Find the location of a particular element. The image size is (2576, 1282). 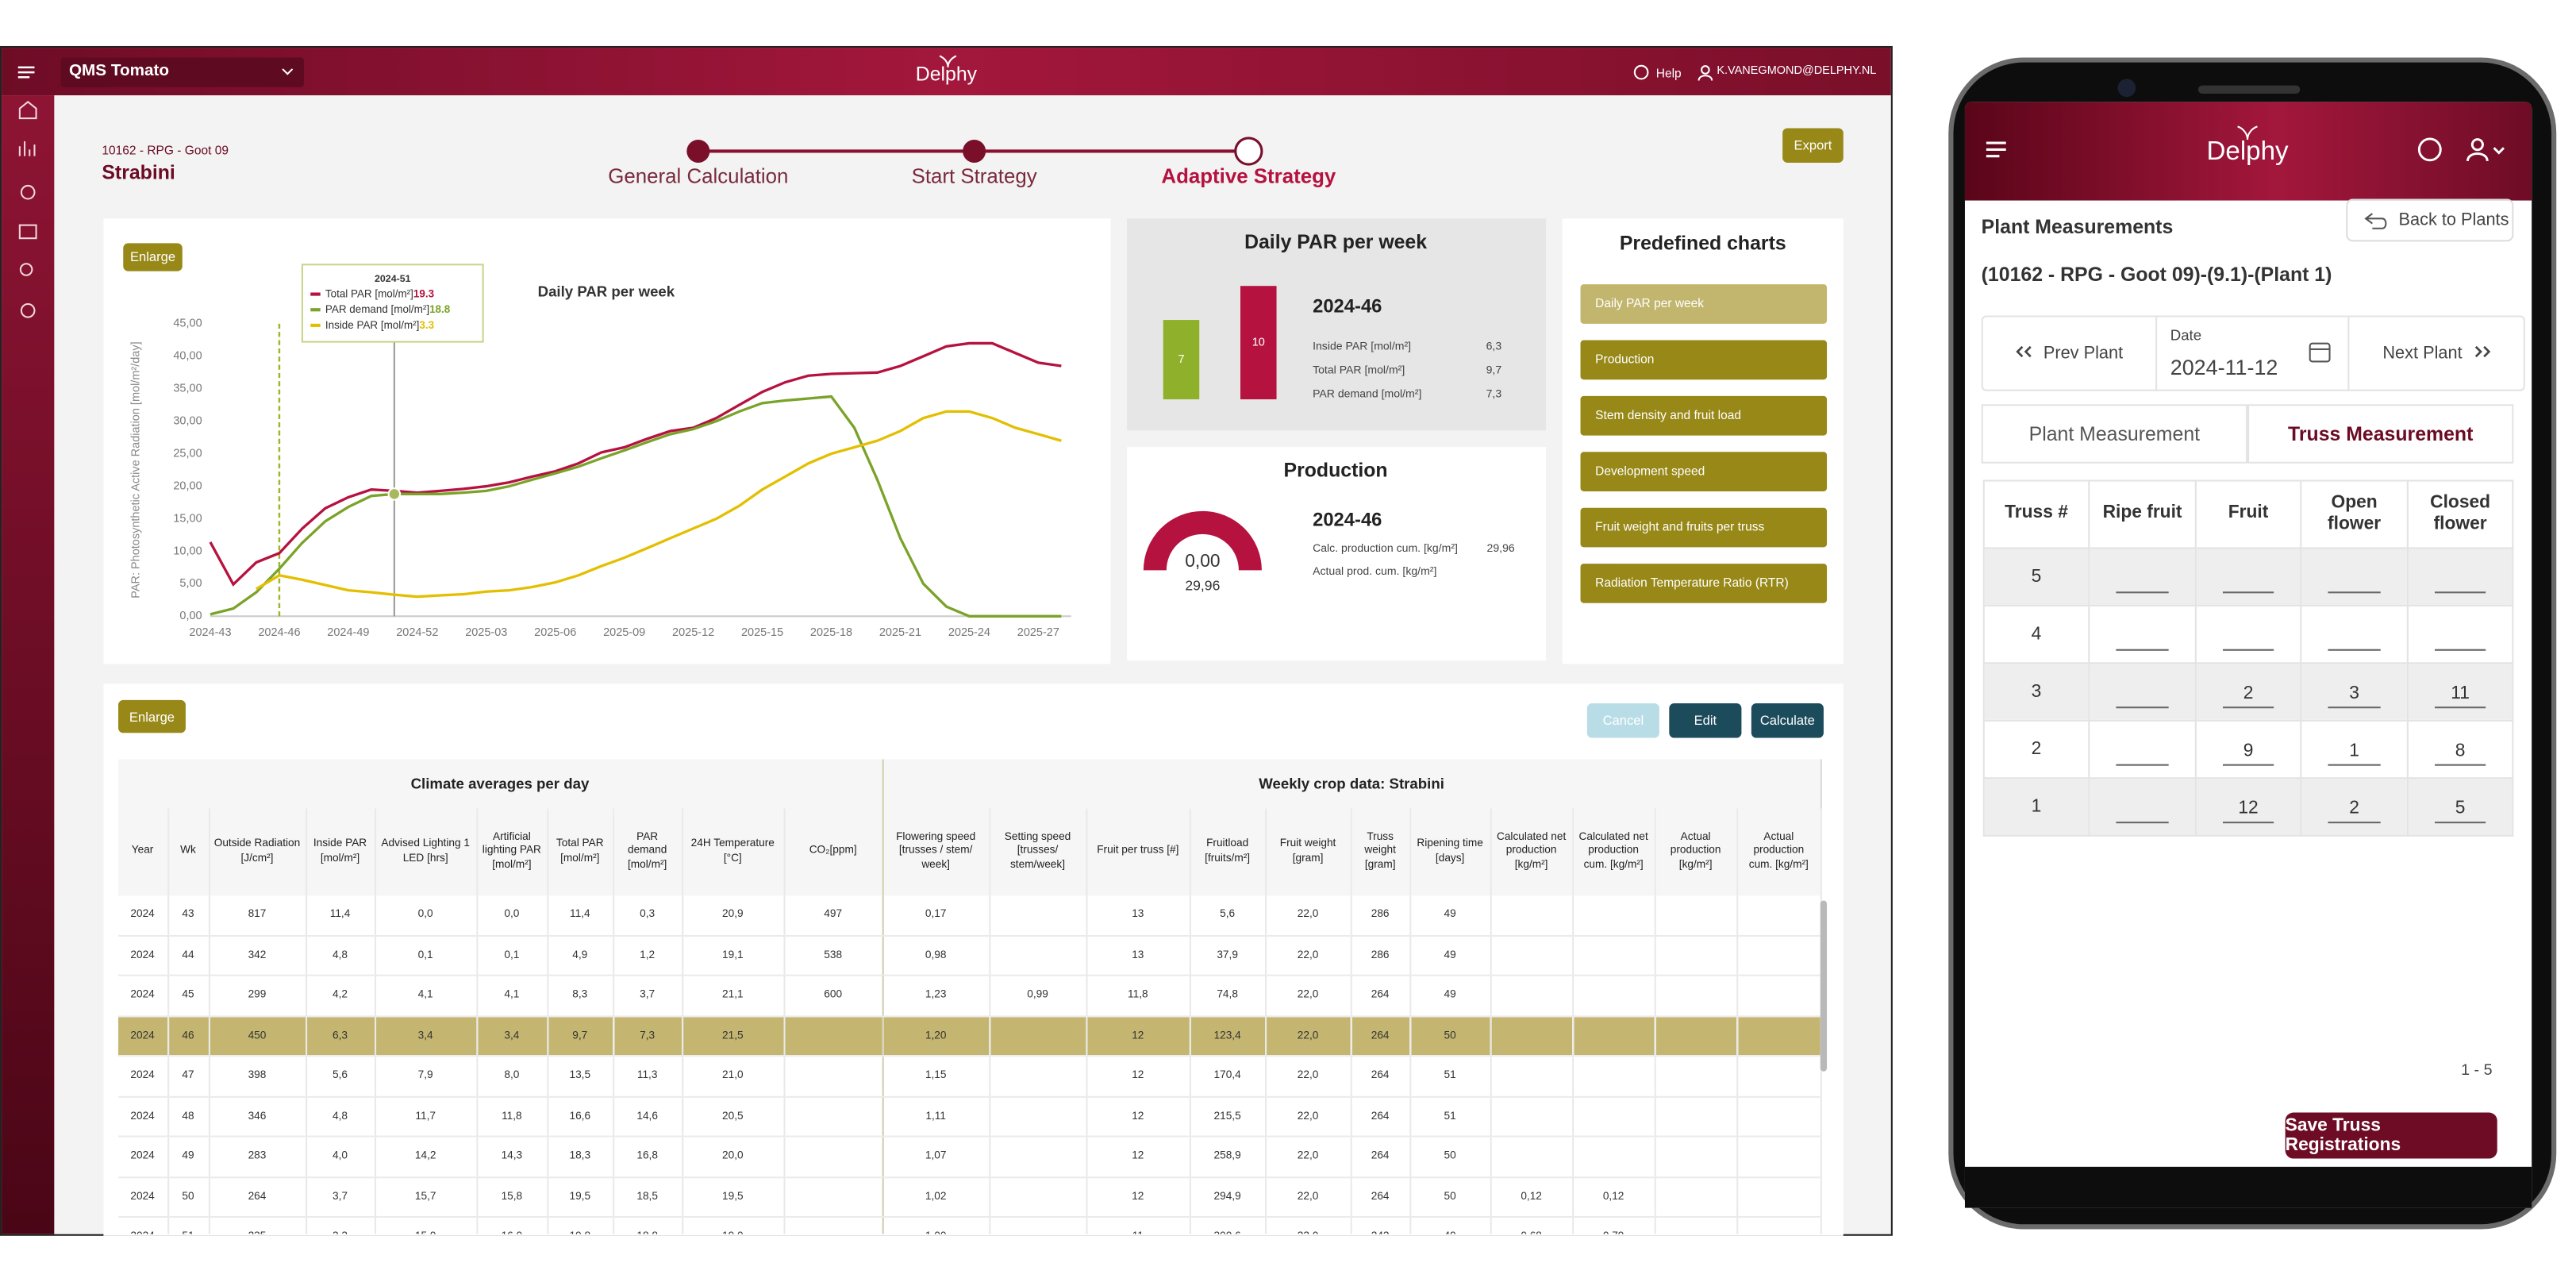

step-label: General Calculation is located at coordinates (698, 176).